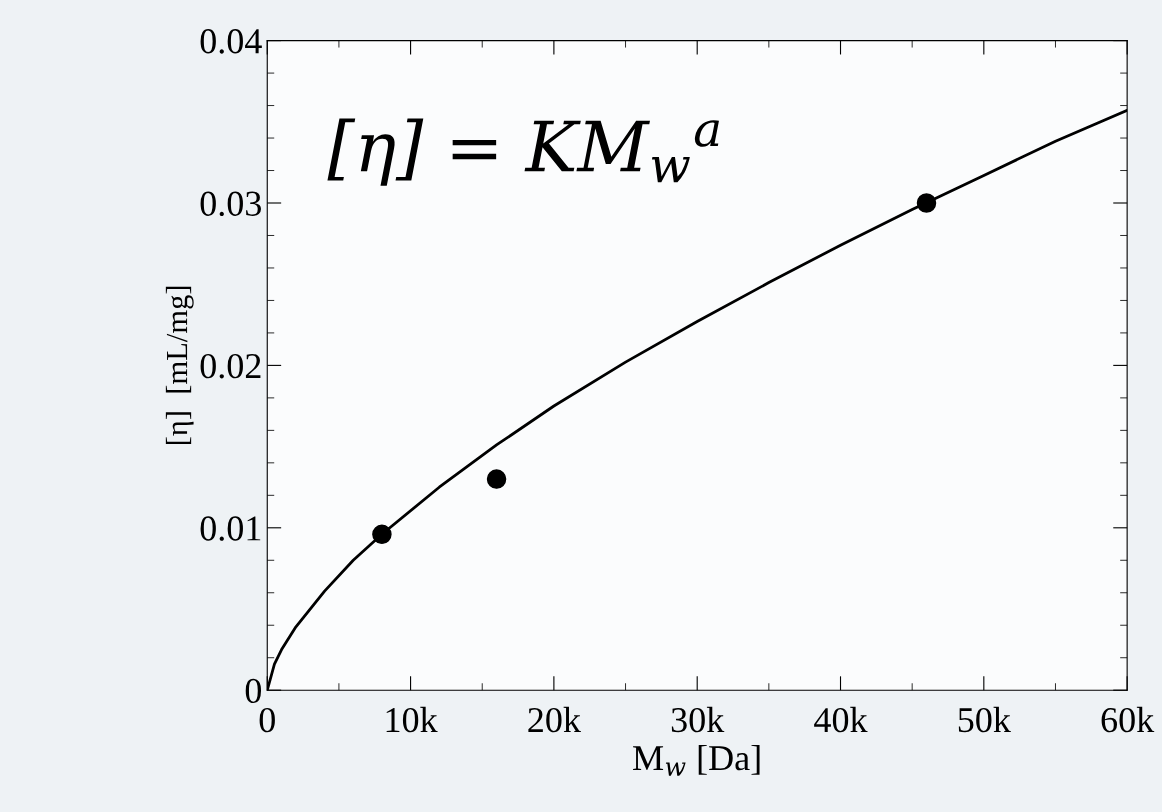 Image resolution: width=1162 pixels, height=812 pixels. What do you see at coordinates (230, 528) in the screenshot?
I see `y-tick-label: 0.01` at bounding box center [230, 528].